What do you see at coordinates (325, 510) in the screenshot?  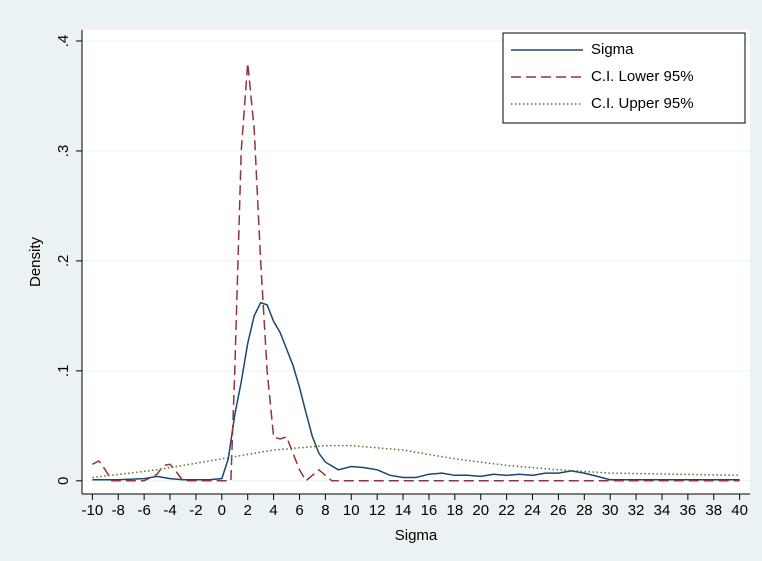 I see `x-tick-label: 8` at bounding box center [325, 510].